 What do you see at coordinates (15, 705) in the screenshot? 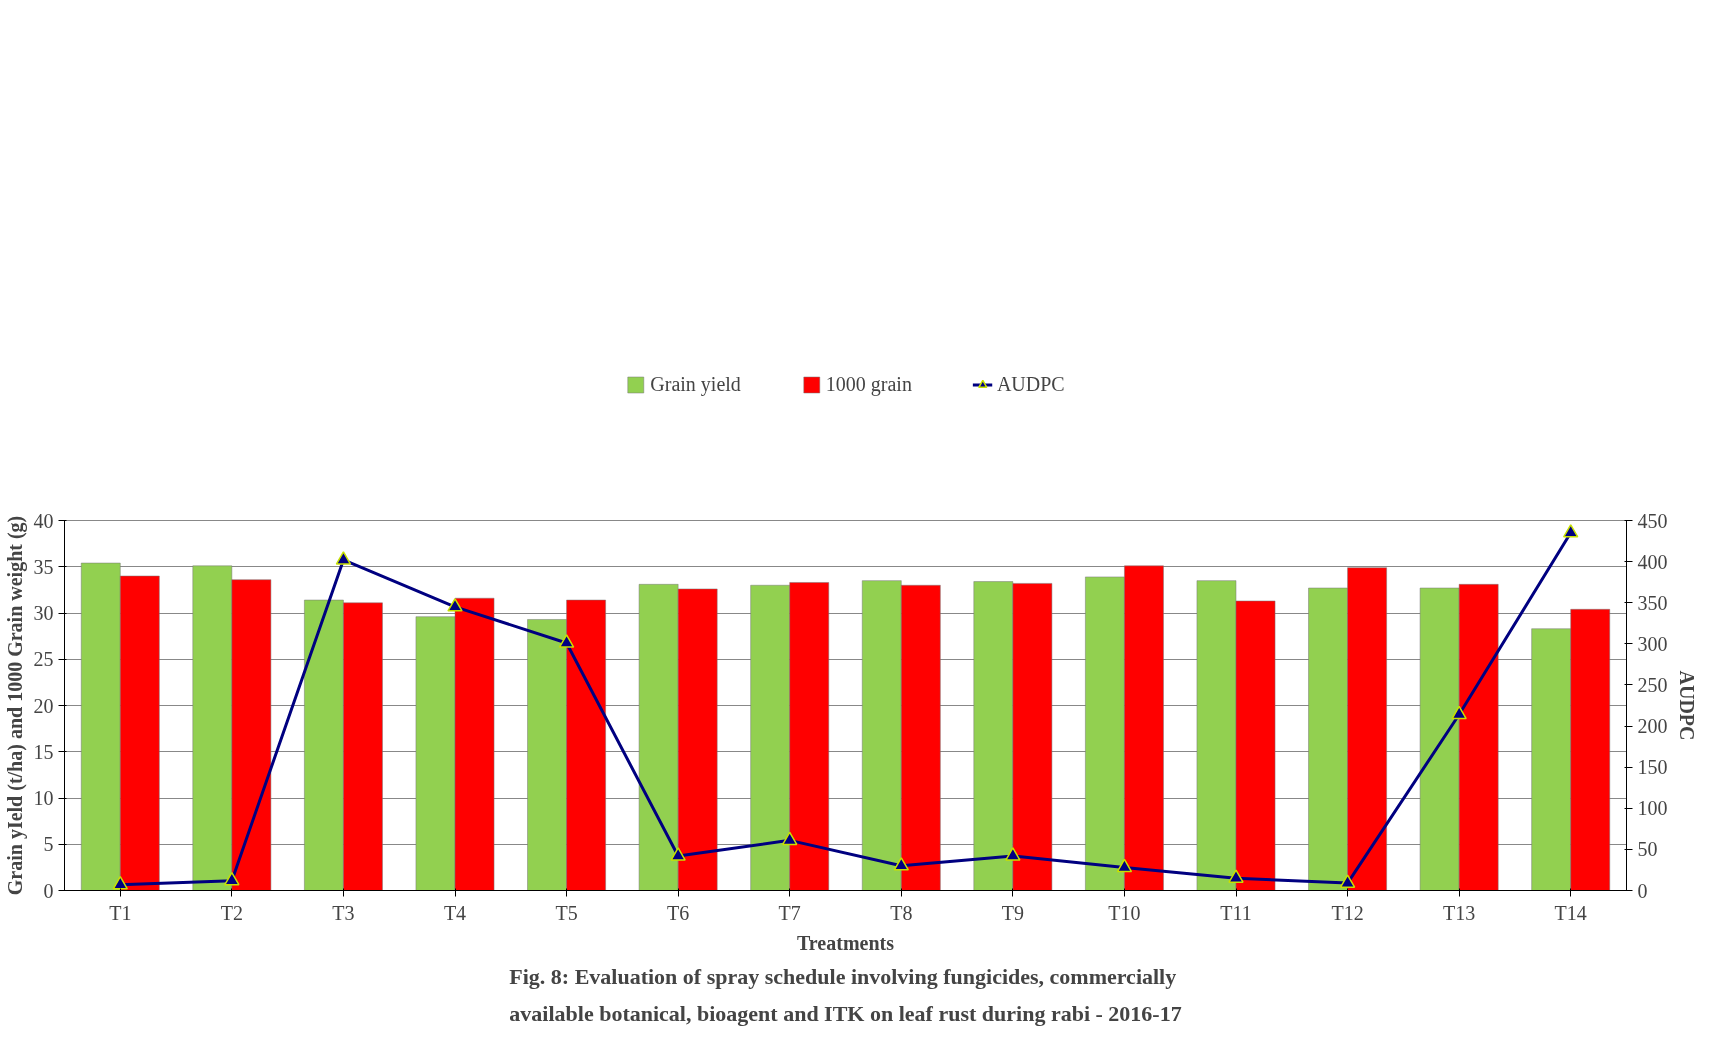
I see `y-axis-title: Grain yIeld (t/ha) and 1000 Grain weight (g)` at bounding box center [15, 705].